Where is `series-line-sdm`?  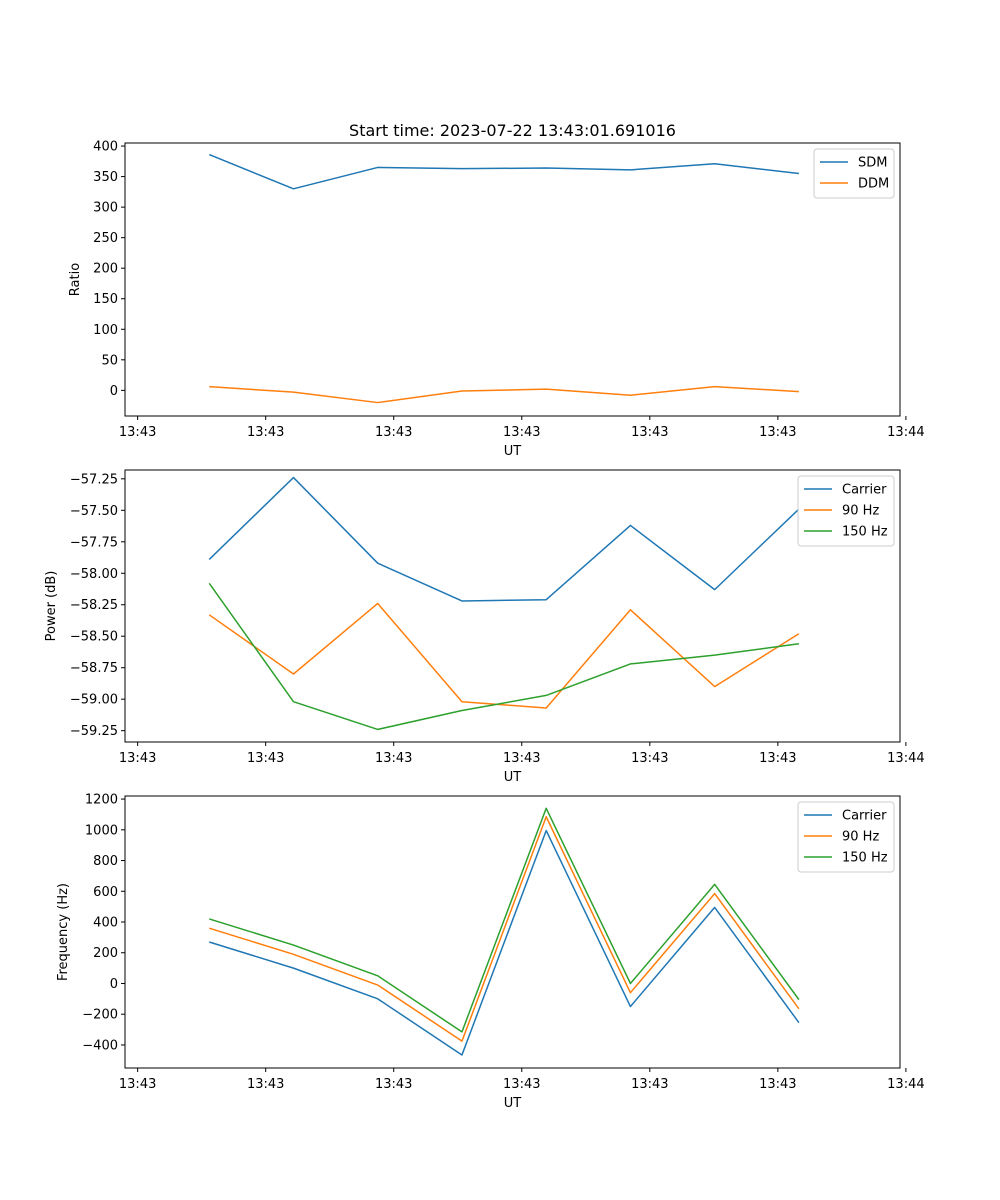
series-line-sdm is located at coordinates (503, 171).